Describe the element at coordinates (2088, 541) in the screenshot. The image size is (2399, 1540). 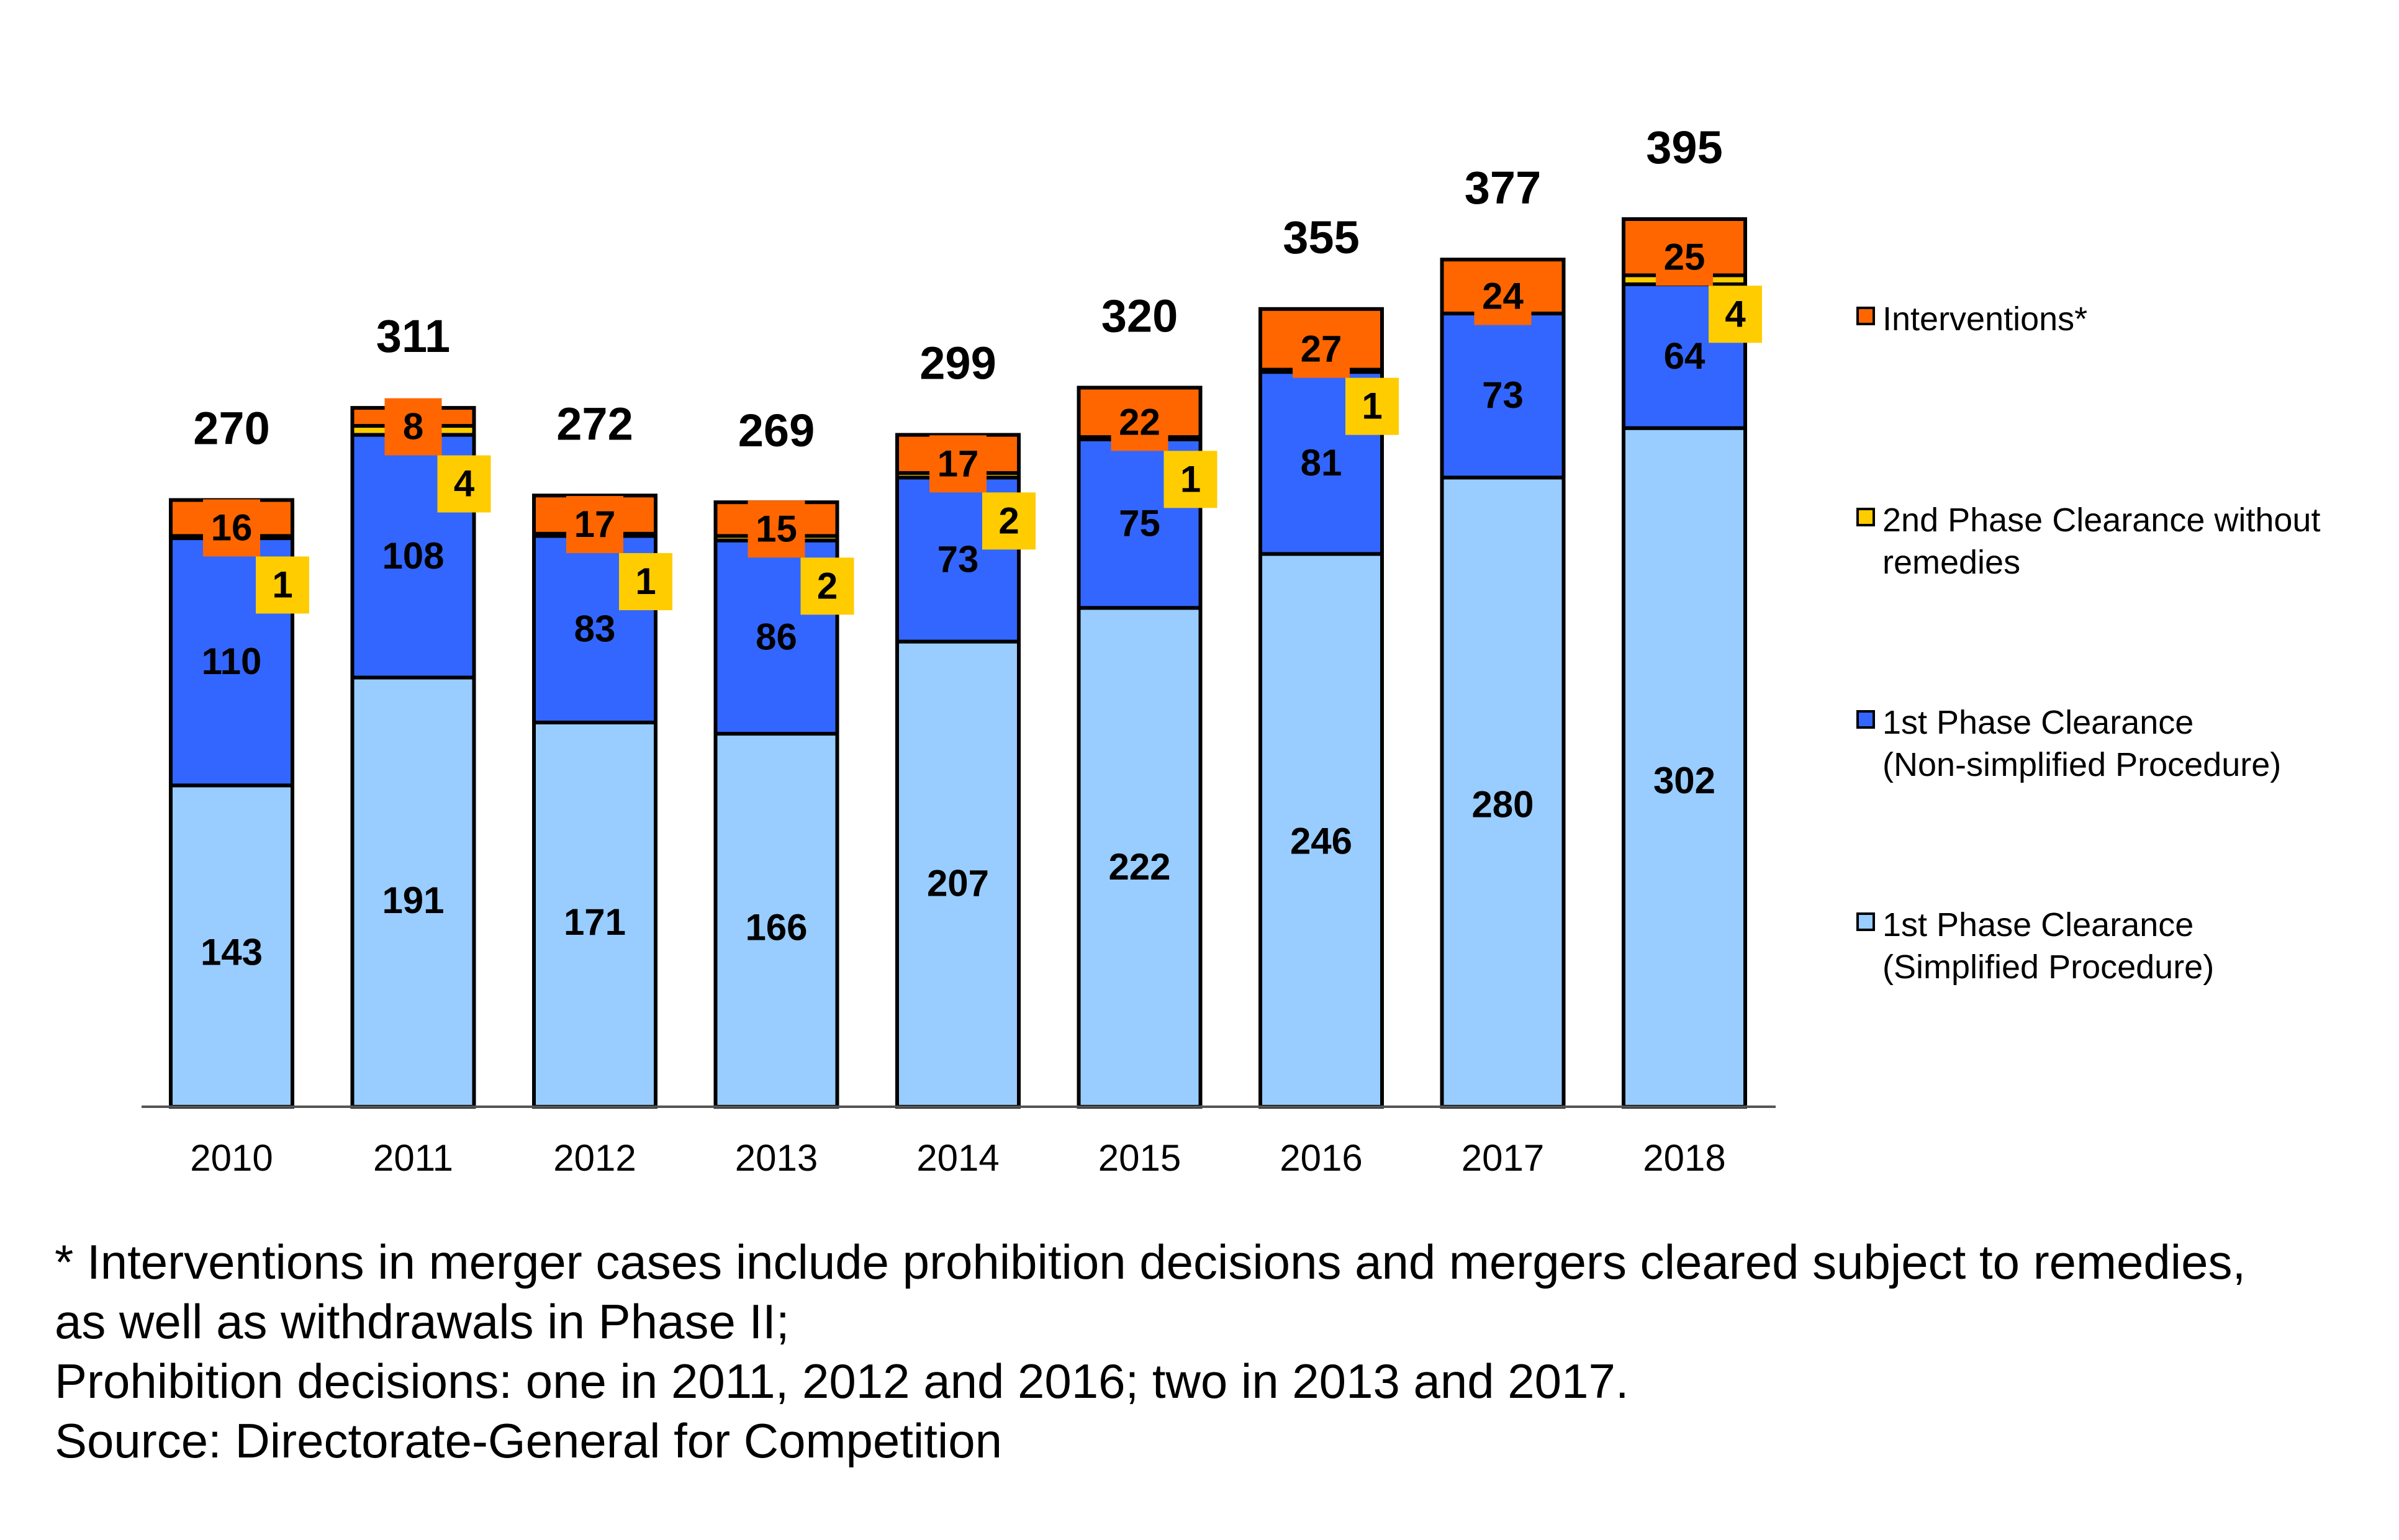
I see `legend-item-2nd-phase: 2nd Phase Clearance without remedies` at that location.